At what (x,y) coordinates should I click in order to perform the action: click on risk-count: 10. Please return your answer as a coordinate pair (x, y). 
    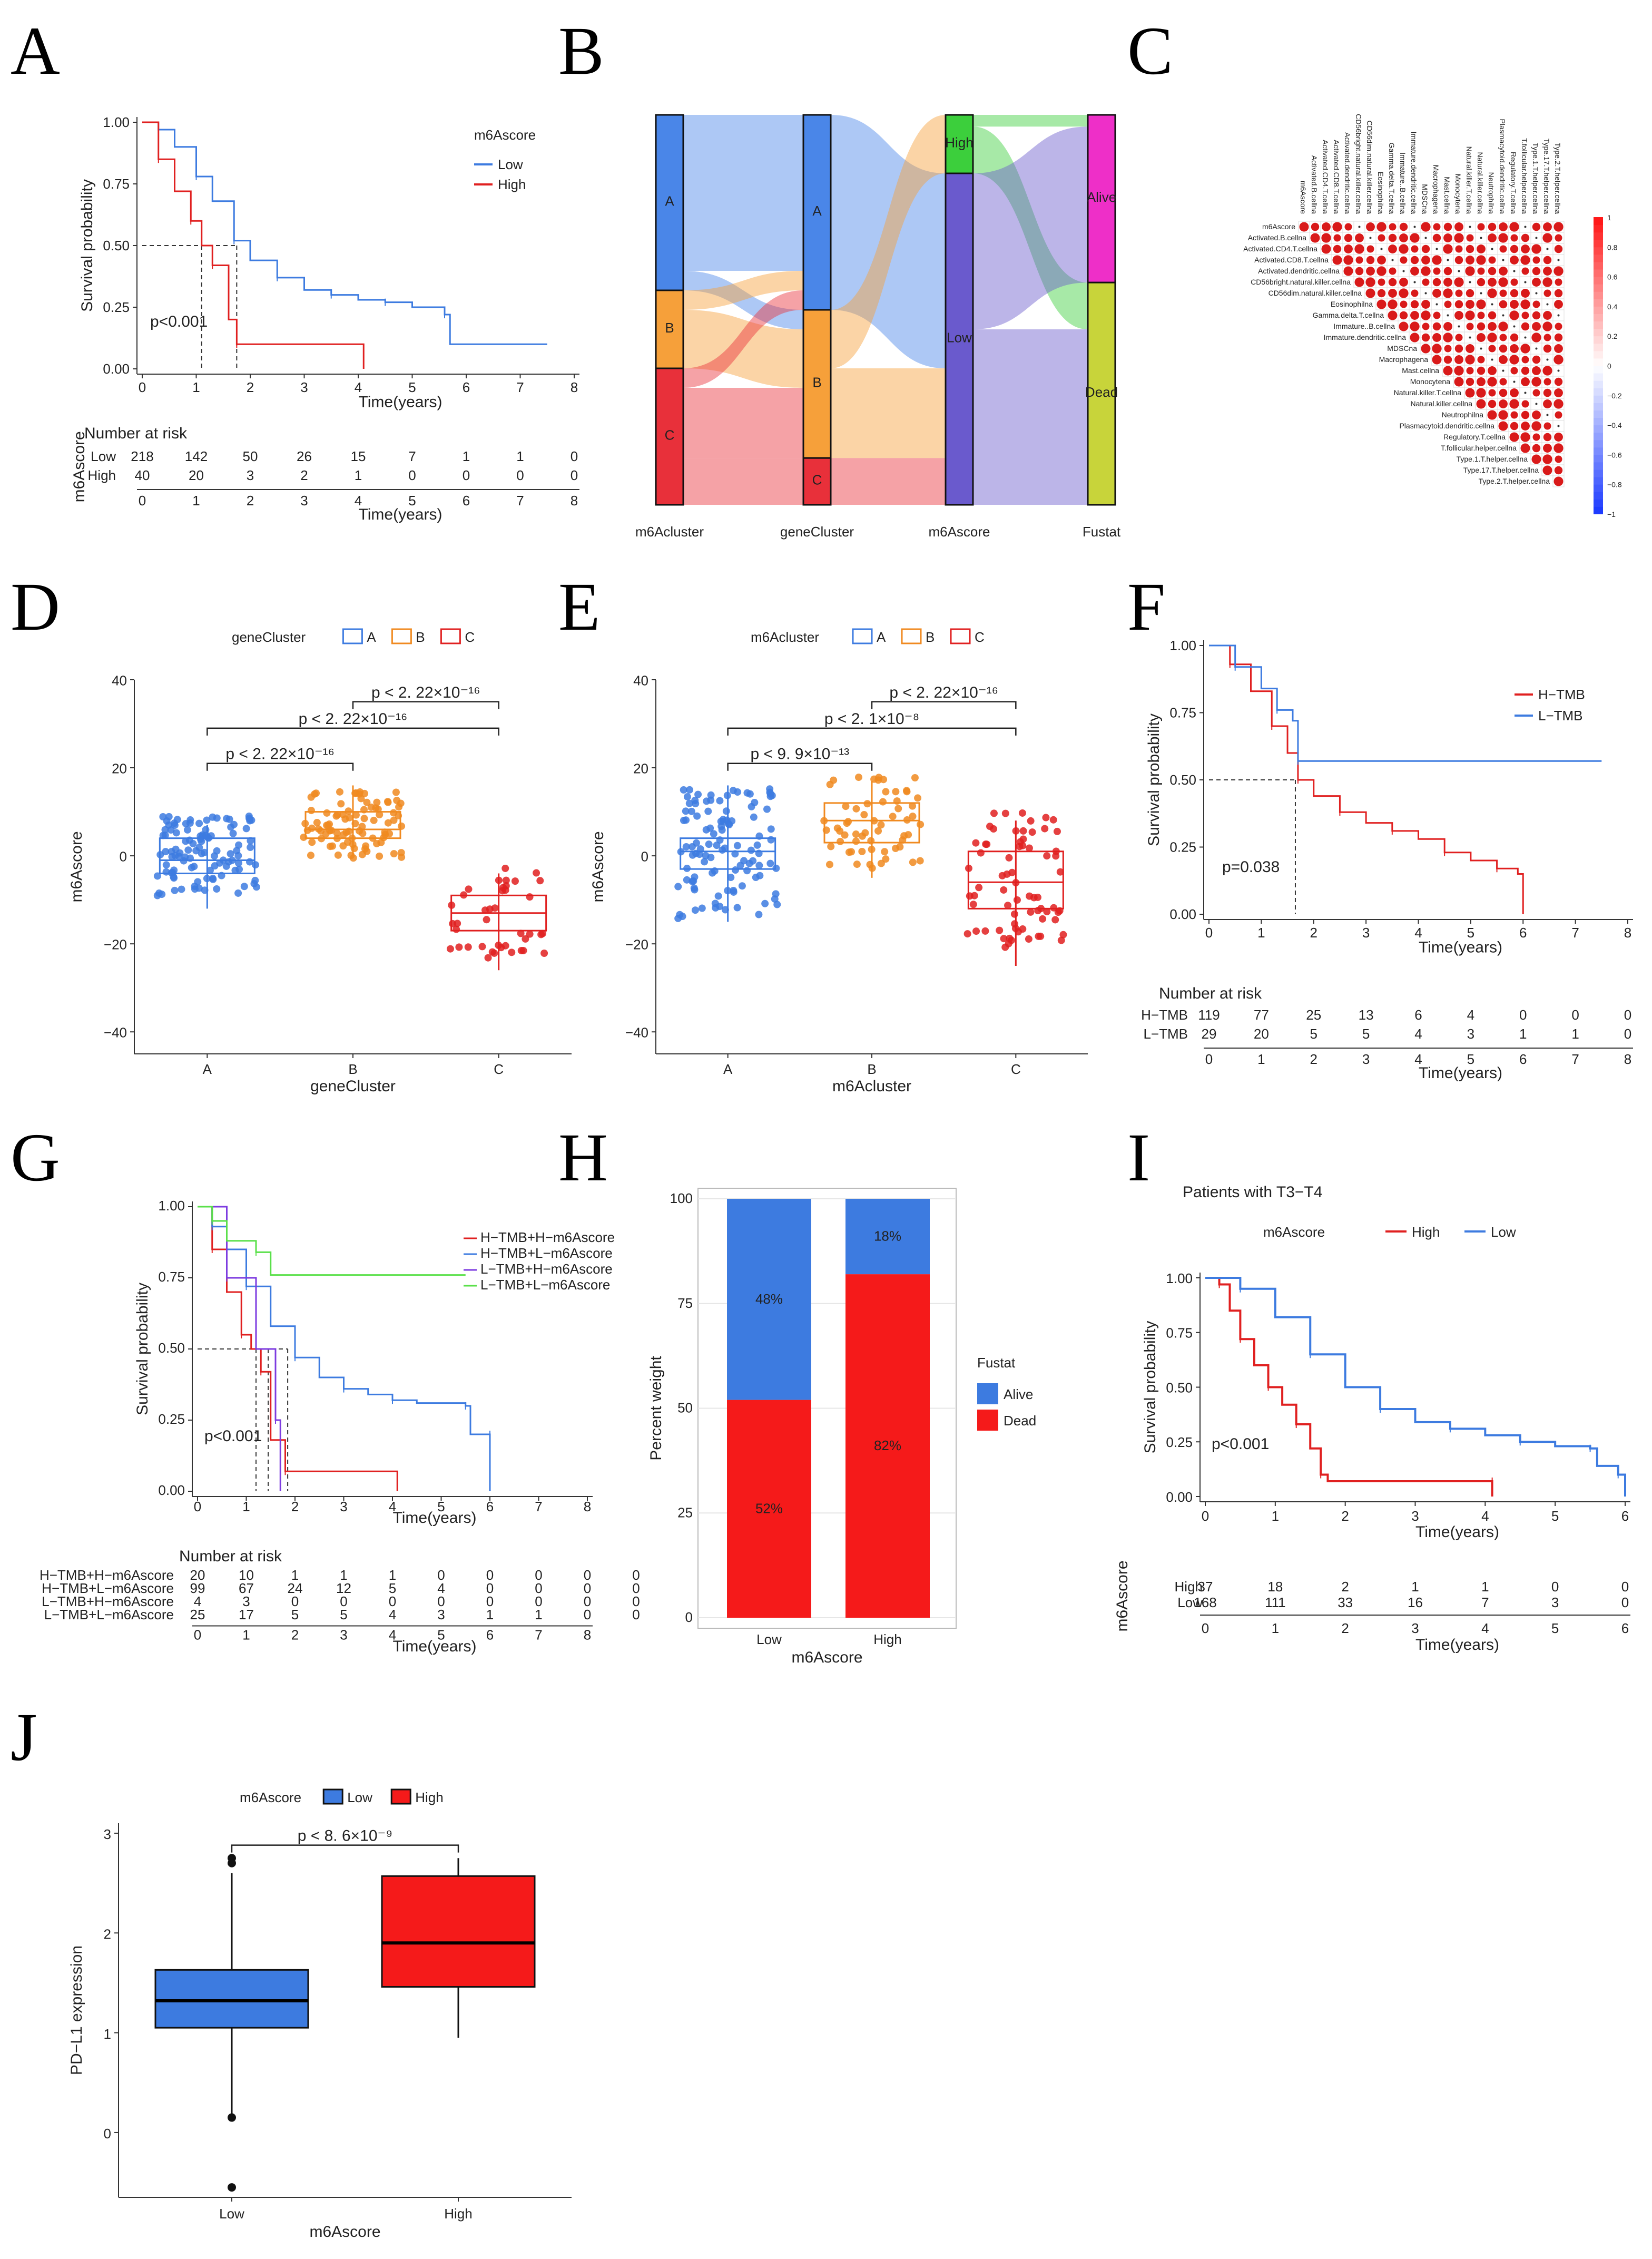
    Looking at the image, I should click on (247, 1575).